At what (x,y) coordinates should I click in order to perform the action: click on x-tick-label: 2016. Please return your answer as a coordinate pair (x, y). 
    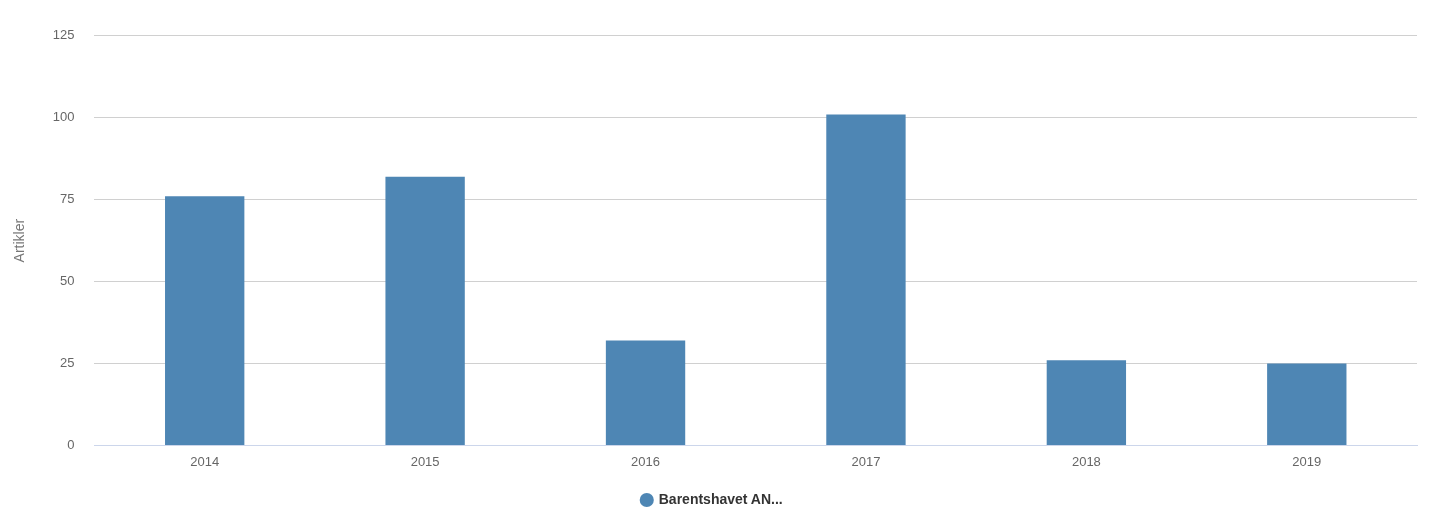
    Looking at the image, I should click on (645, 461).